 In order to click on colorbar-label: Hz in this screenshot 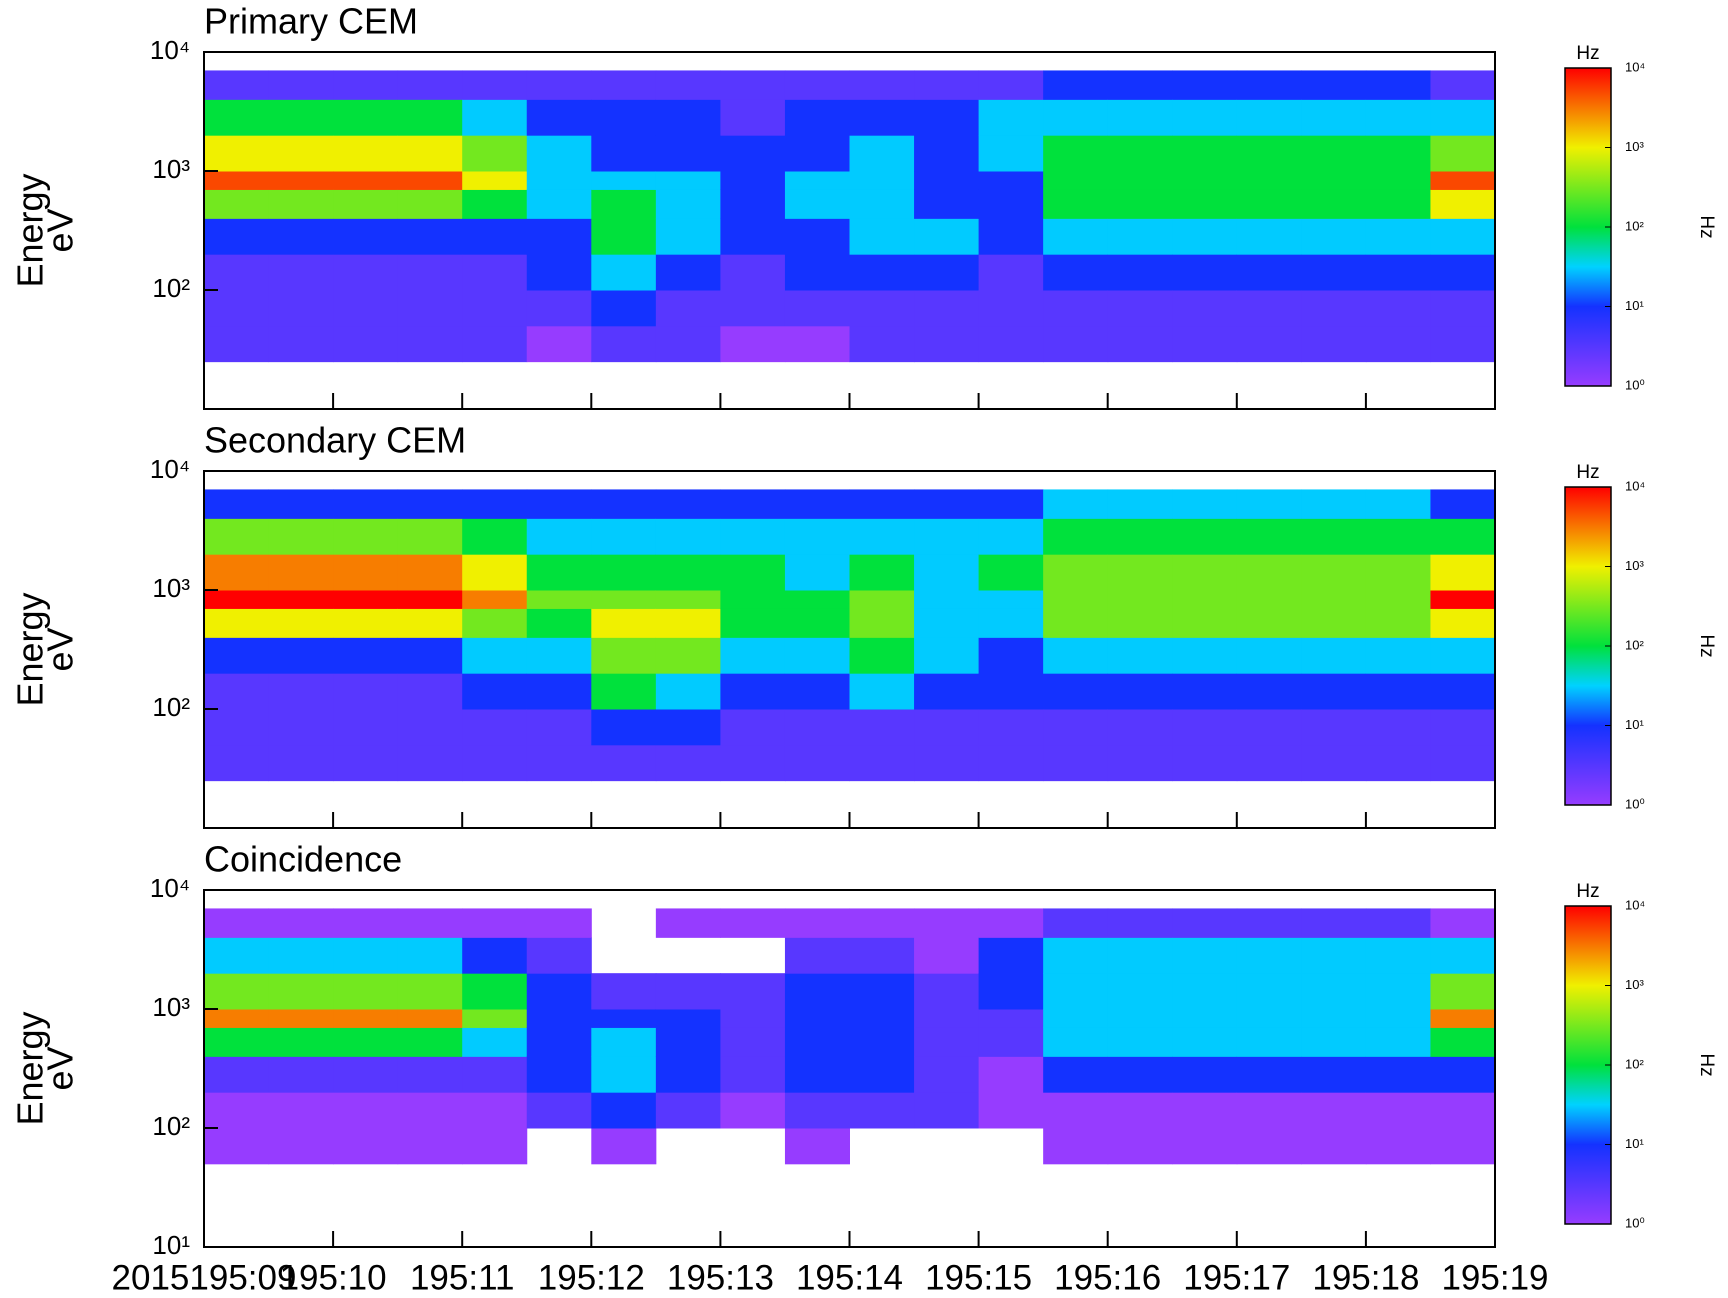, I will do `click(1706, 1064)`.